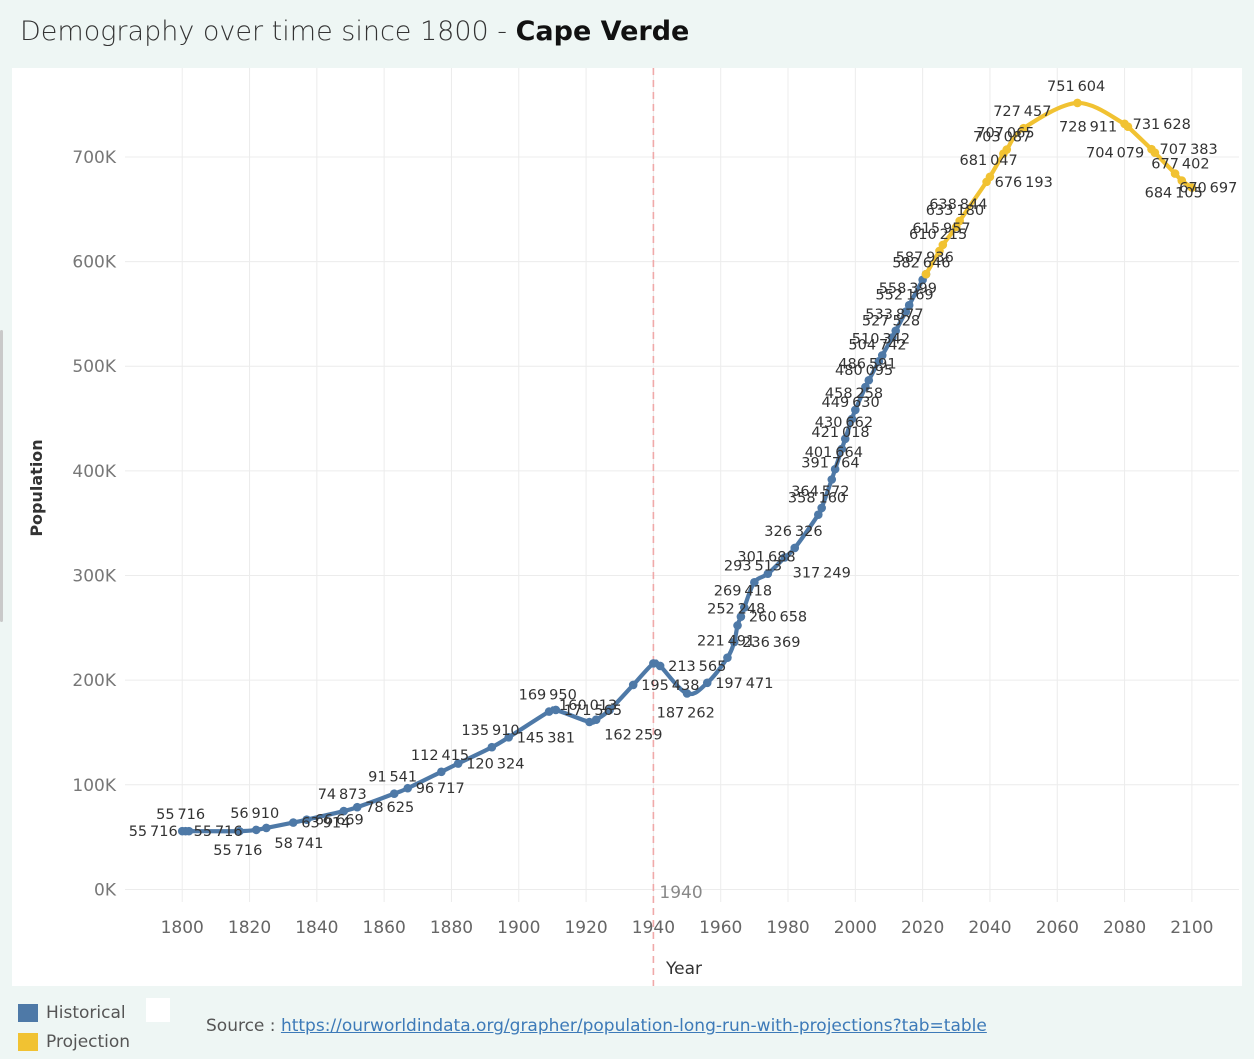 The width and height of the screenshot is (1254, 1059). I want to click on x-tick-label: 1800, so click(182, 928).